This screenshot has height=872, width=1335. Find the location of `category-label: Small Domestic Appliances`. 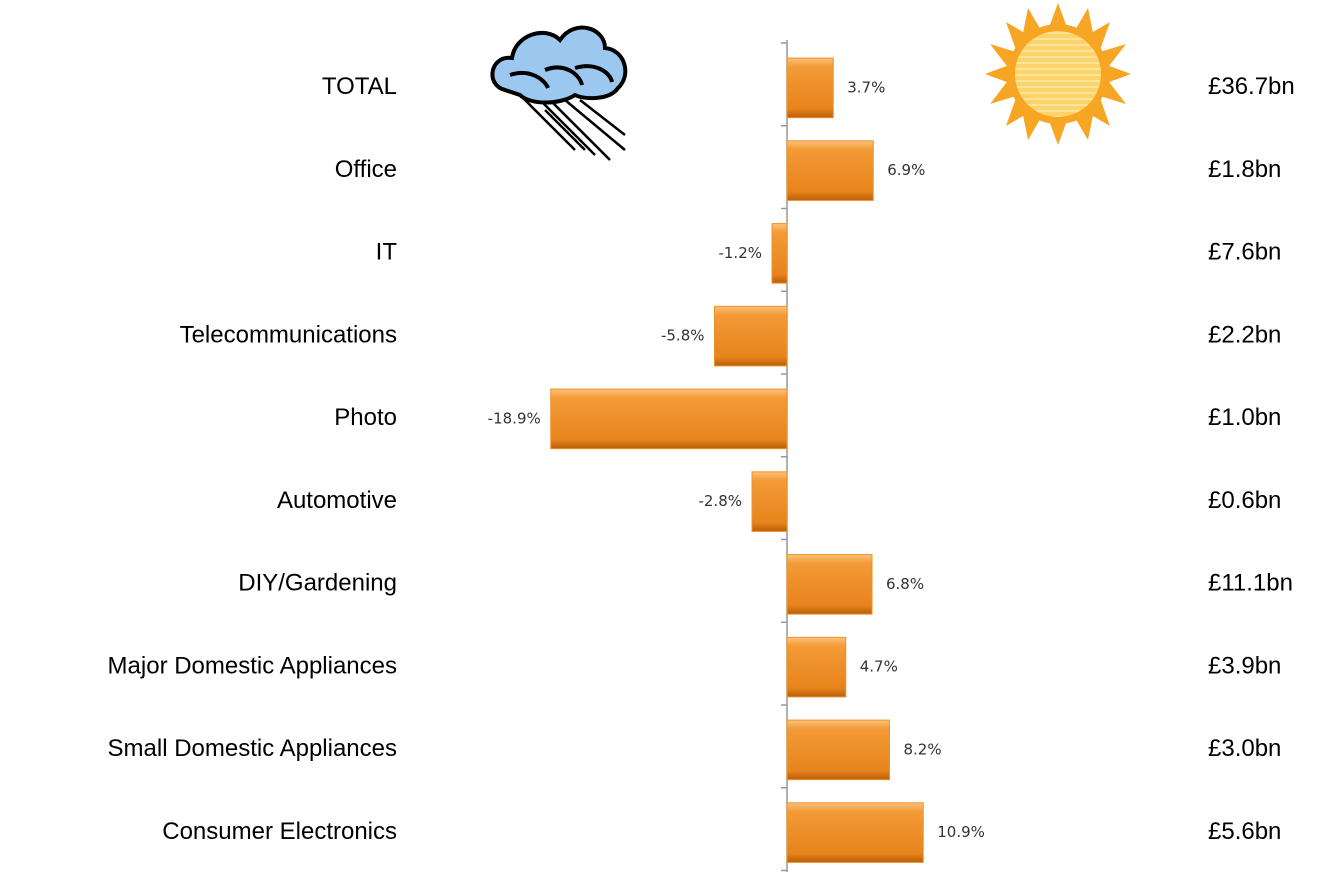

category-label: Small Domestic Appliances is located at coordinates (252, 748).